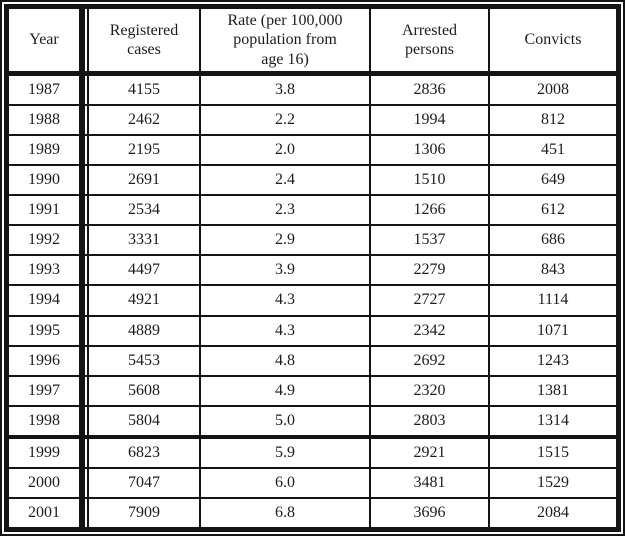 This screenshot has height=536, width=625. What do you see at coordinates (44, 512) in the screenshot?
I see `cell-year: 2001` at bounding box center [44, 512].